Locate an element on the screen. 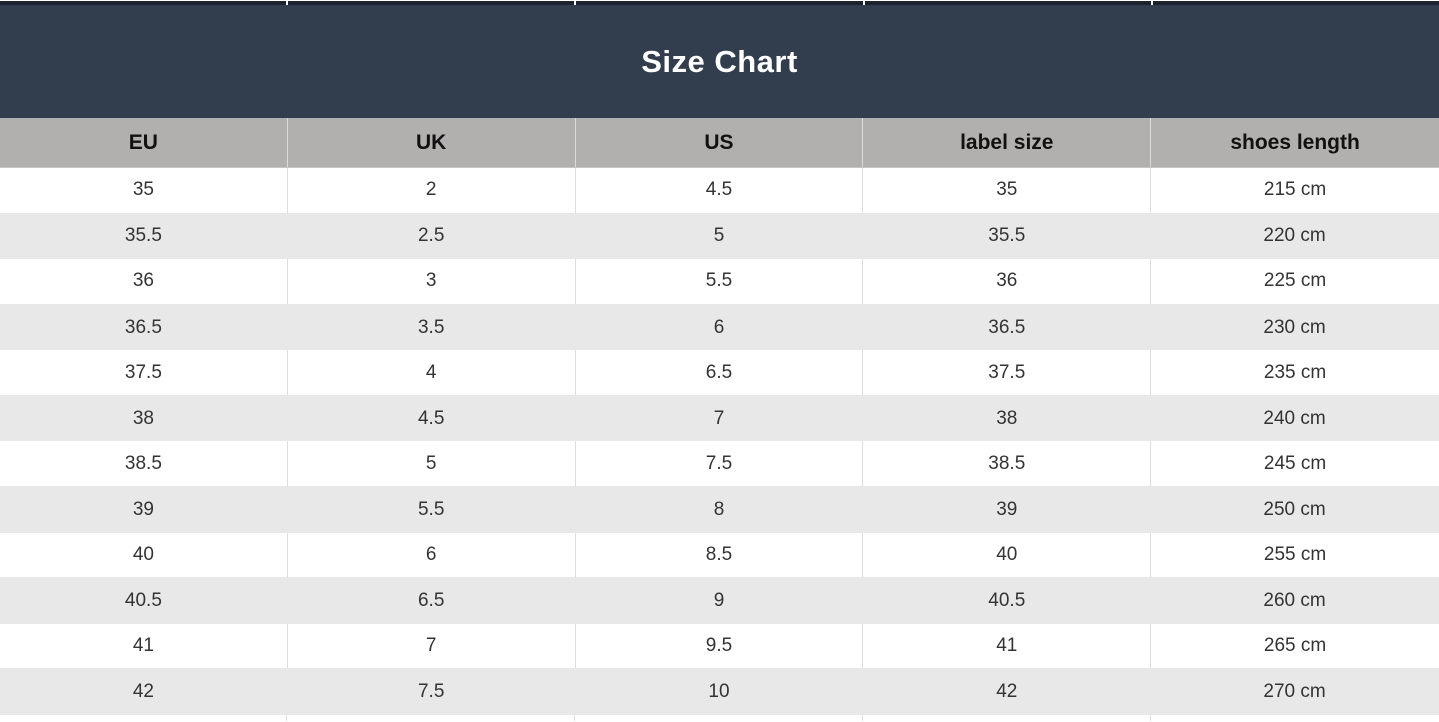 This screenshot has width=1439, height=722. table-cell: 215 cm is located at coordinates (1295, 191).